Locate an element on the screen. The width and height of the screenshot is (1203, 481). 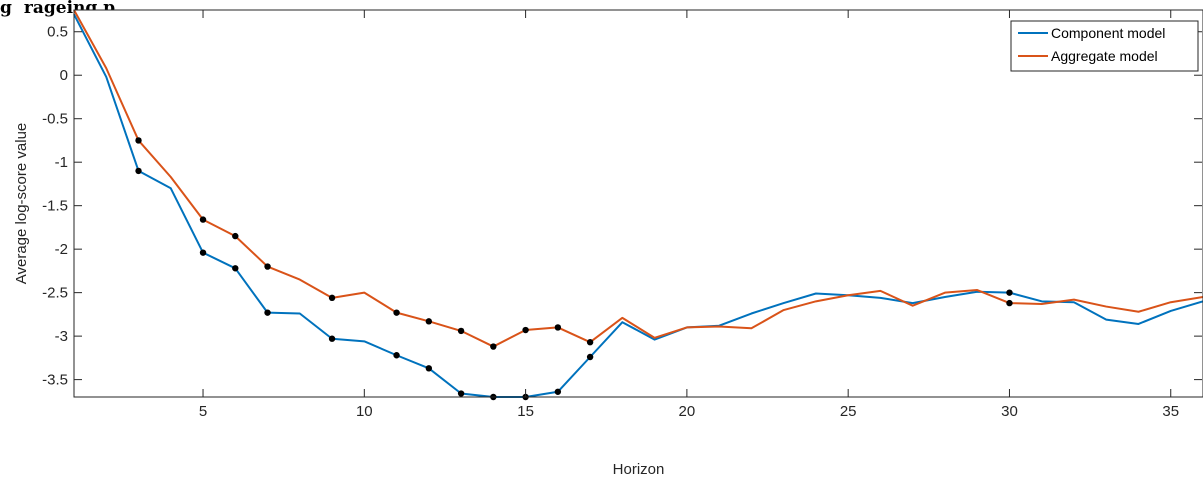
legend-label-component-model: Component model is located at coordinates (1108, 33).